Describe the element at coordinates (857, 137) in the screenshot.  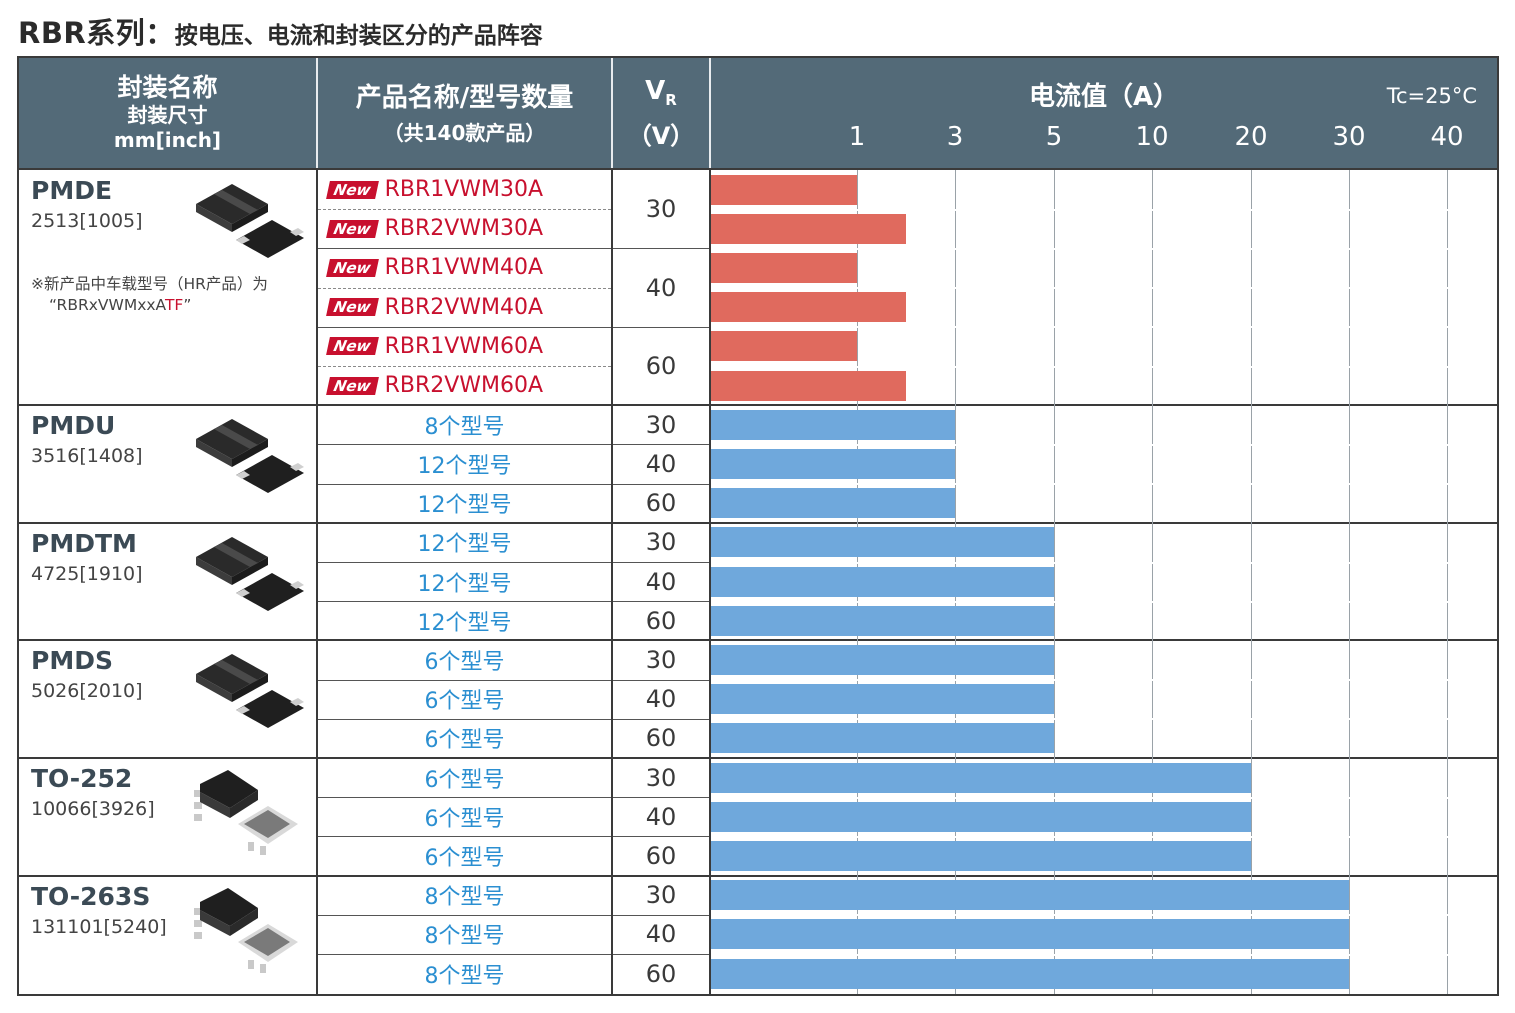
I see `axis-tick-label: 1` at that location.